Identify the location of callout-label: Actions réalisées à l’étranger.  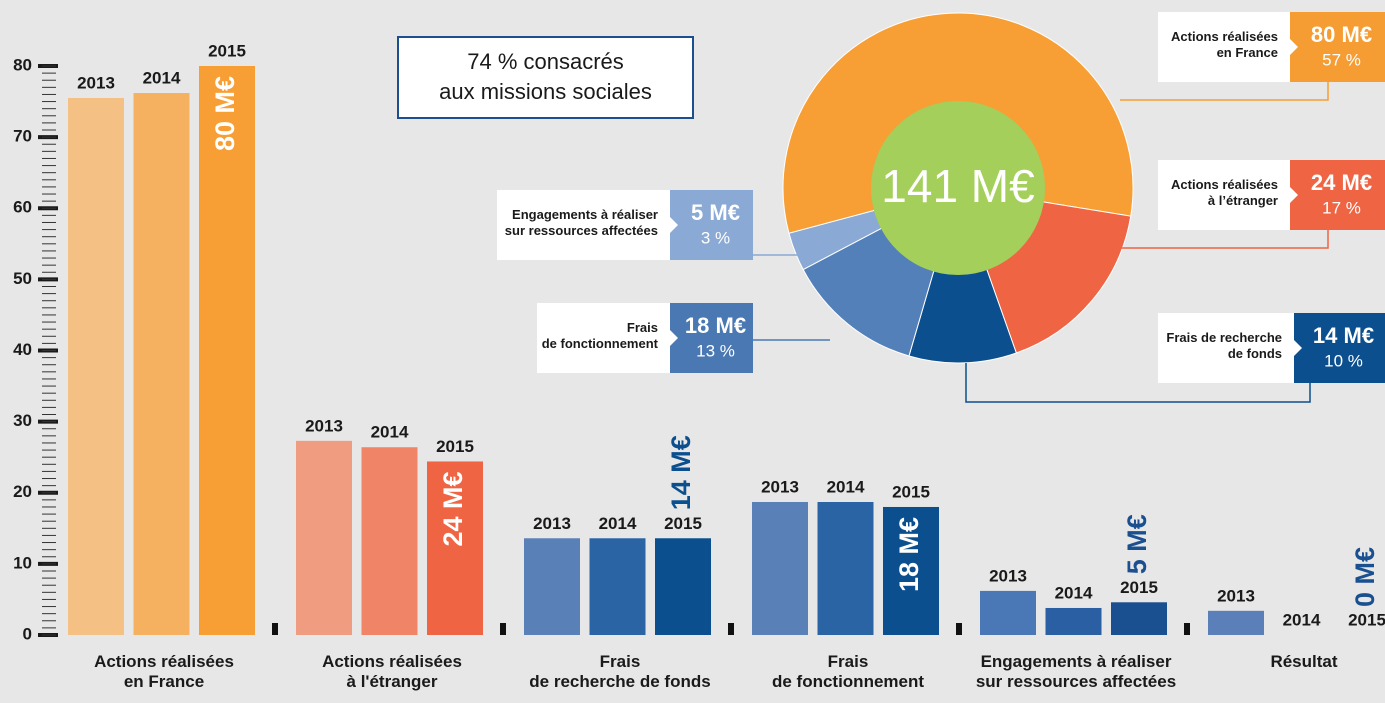
(1224, 192).